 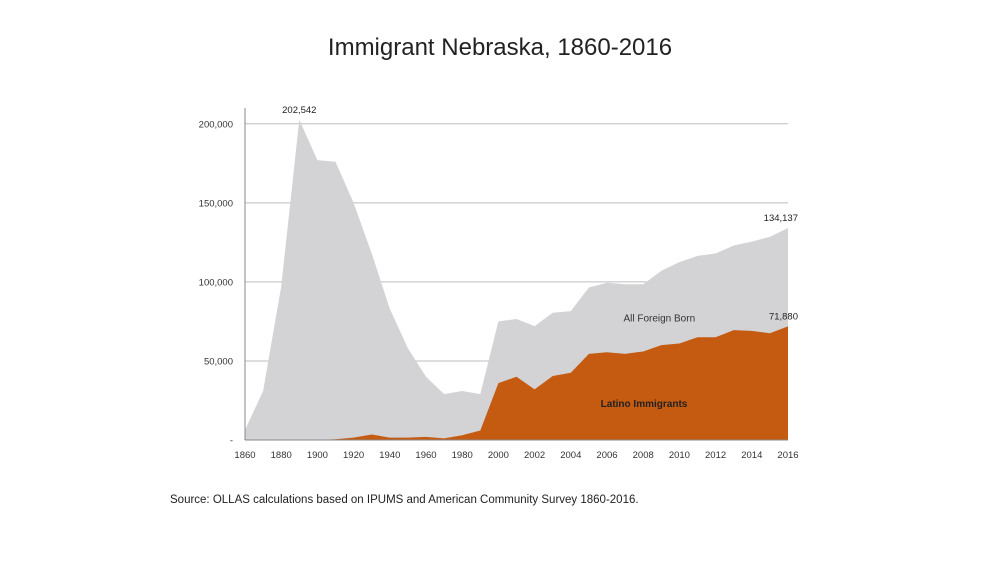 I want to click on data-label: 134,137, so click(x=781, y=218).